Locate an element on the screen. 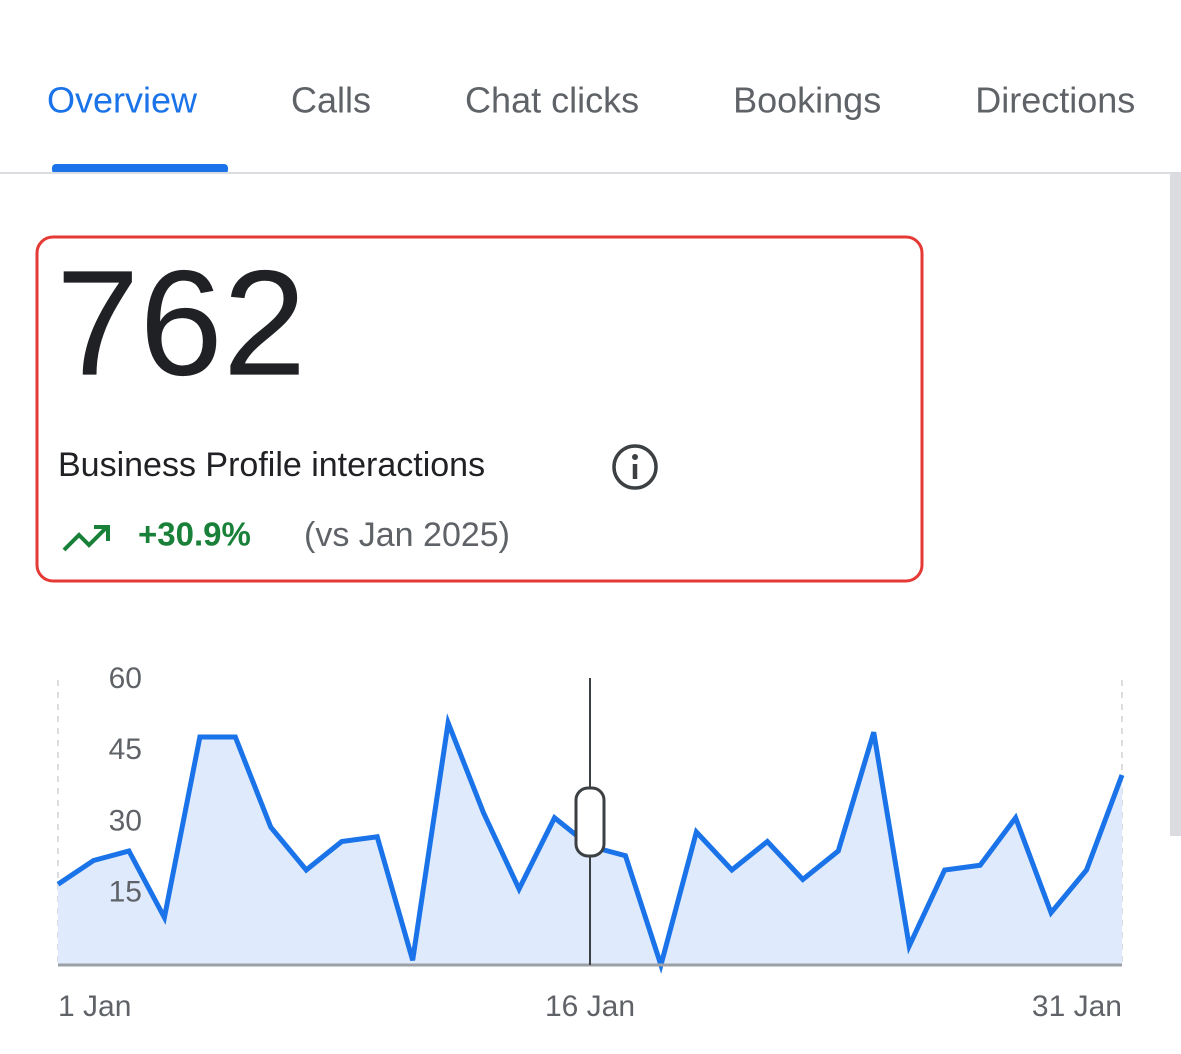 Image resolution: width=1181 pixels, height=1054 pixels. tab: Directions is located at coordinates (1055, 100).